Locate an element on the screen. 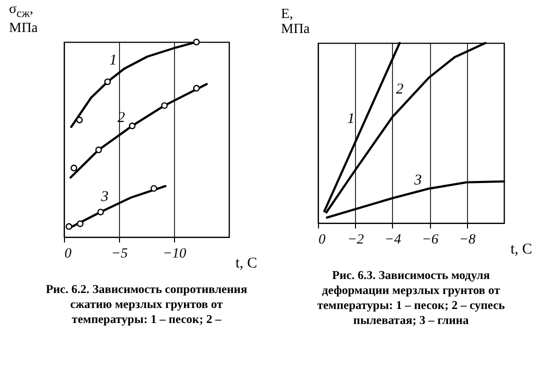 The width and height of the screenshot is (558, 372). x-tick-label: −8 is located at coordinates (467, 240).